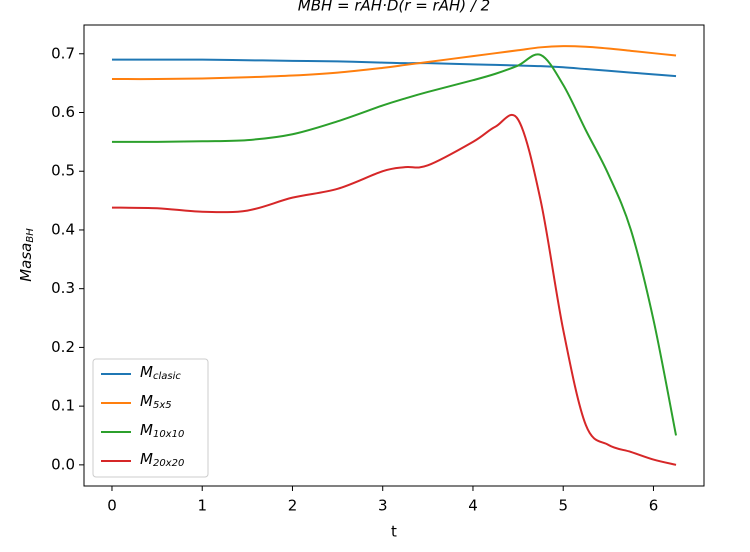 The height and width of the screenshot is (552, 750). I want to click on y-tick-label: 0.6, so click(63, 112).